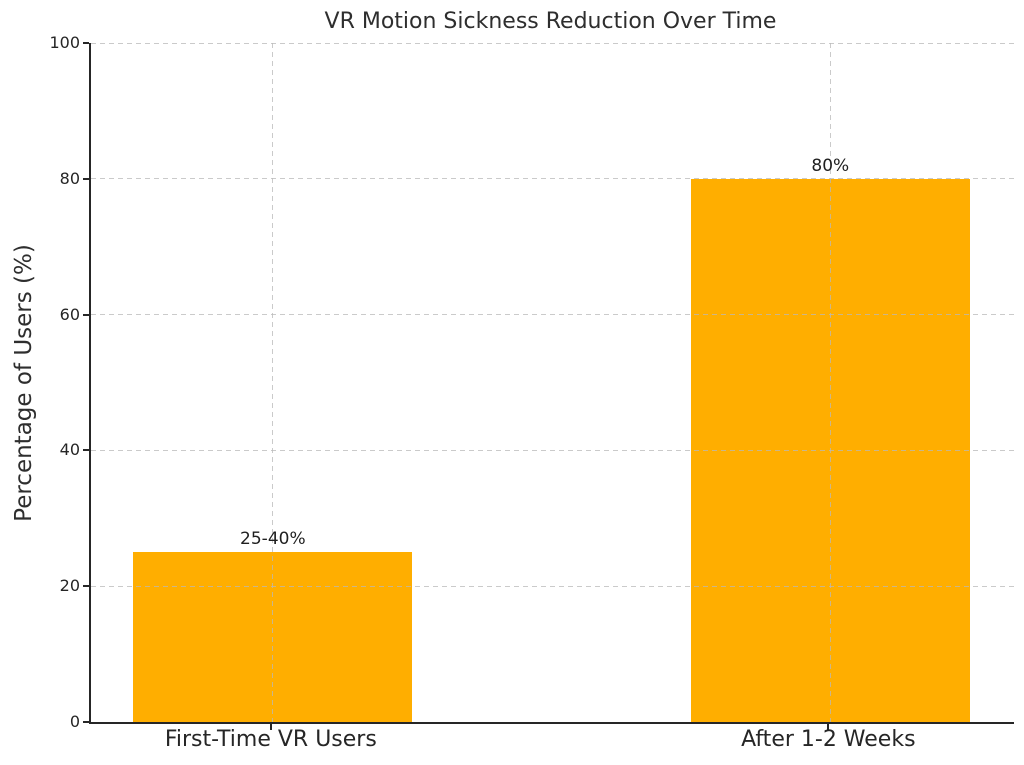 The image size is (1024, 765). Describe the element at coordinates (64, 42) in the screenshot. I see `y-tick-label: 100` at that location.